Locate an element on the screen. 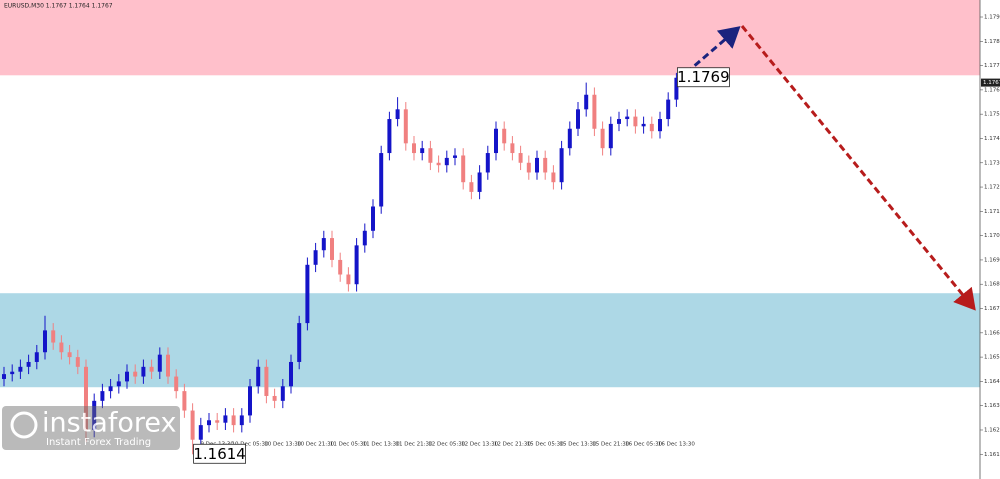 Image resolution: width=1000 pixels, height=479 pixels. last-price-label: 1.1767 is located at coordinates (991, 83).